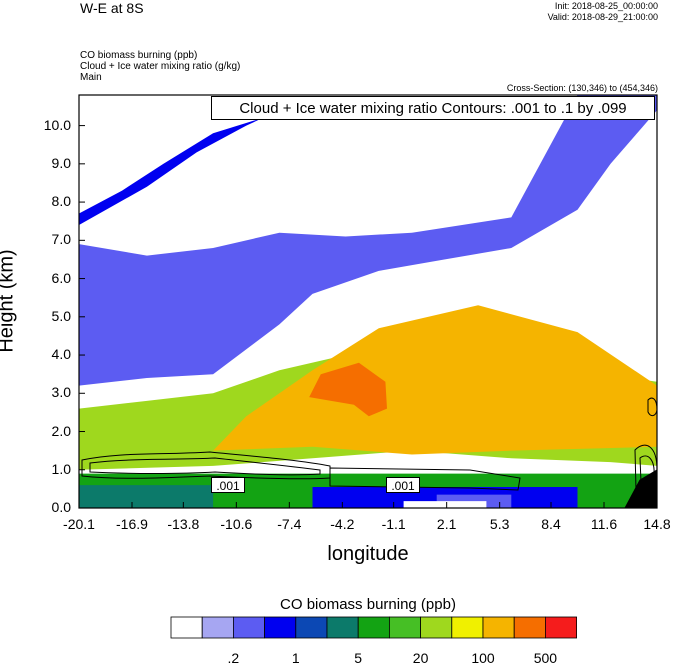  I want to click on y-tick-label: 4.0, so click(61, 354).